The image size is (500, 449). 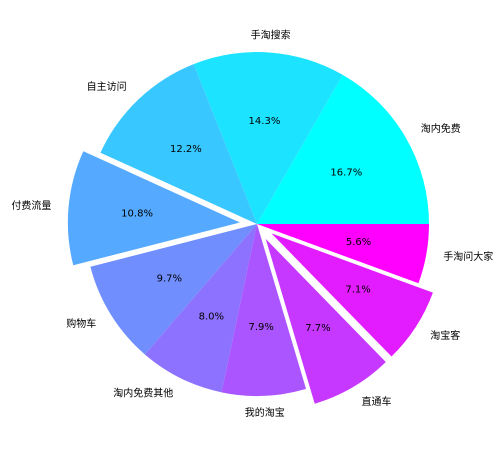 I want to click on slice-label: 淘宝客, so click(x=445, y=335).